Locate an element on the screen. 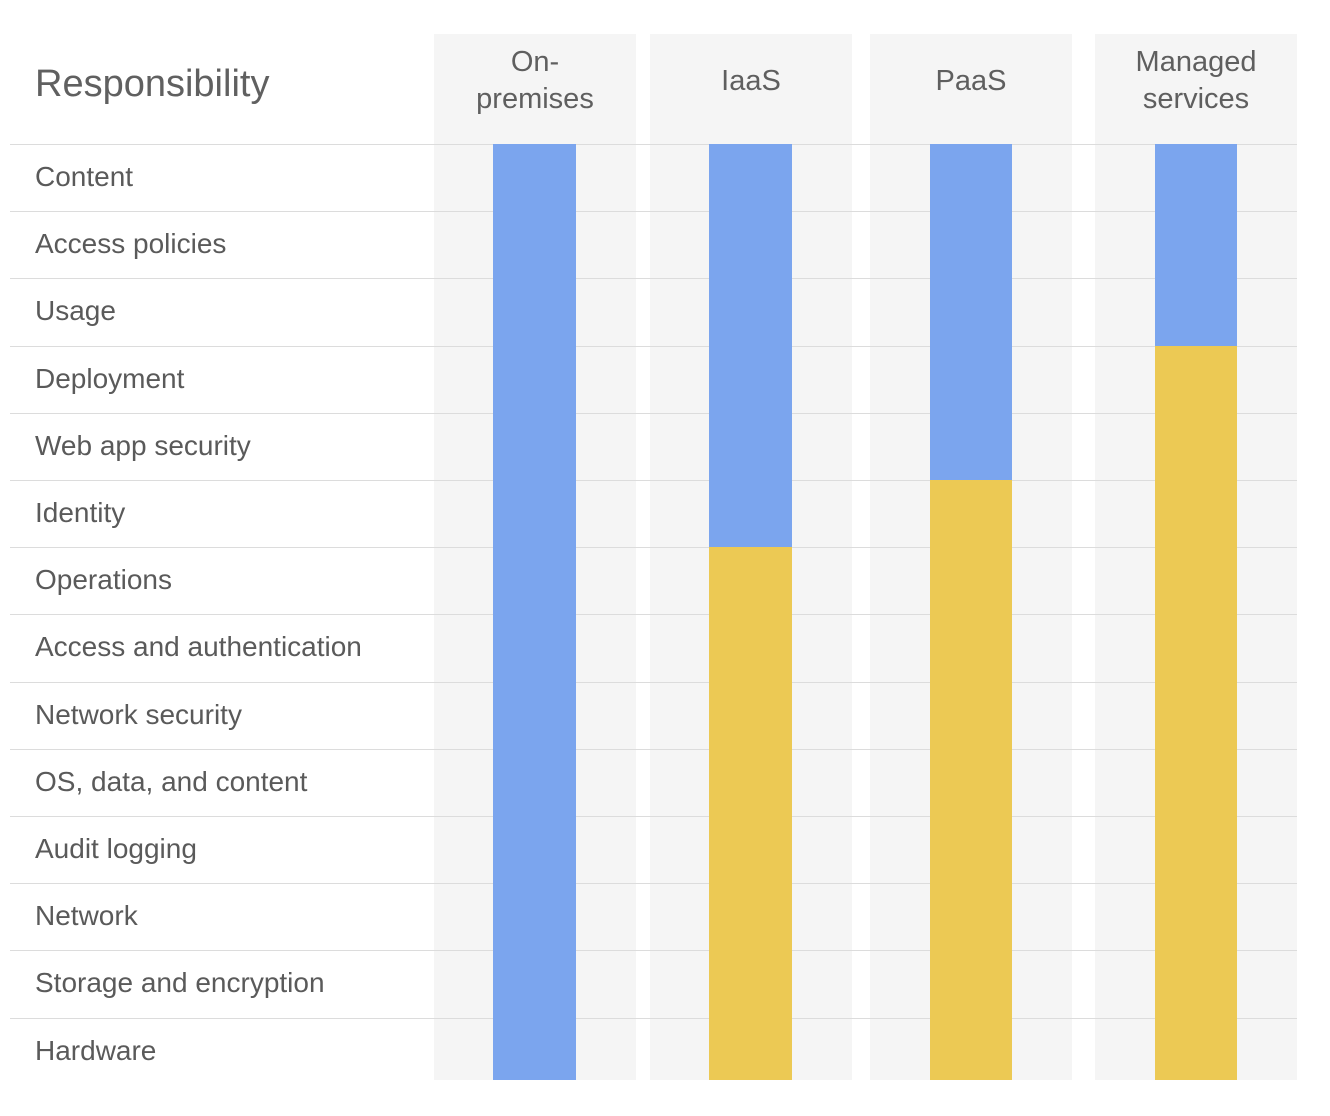 This screenshot has width=1330, height=1116. row-label: Network is located at coordinates (86, 916).